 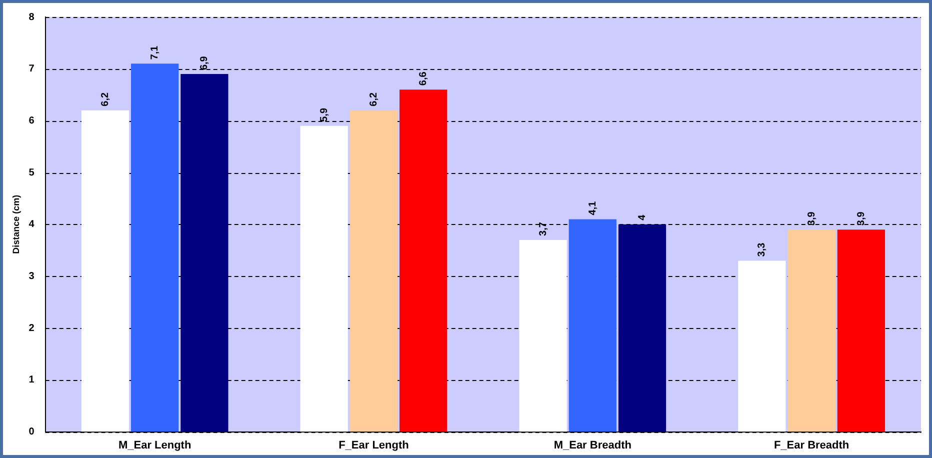 I want to click on data-label: 6,6, so click(x=424, y=78).